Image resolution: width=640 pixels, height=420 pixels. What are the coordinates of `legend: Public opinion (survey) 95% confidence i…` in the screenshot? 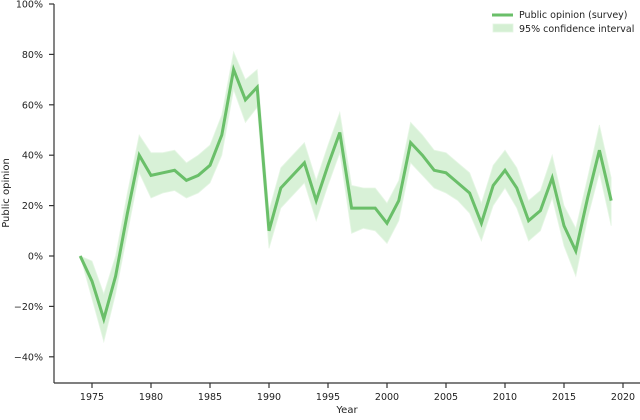 It's located at (563, 22).